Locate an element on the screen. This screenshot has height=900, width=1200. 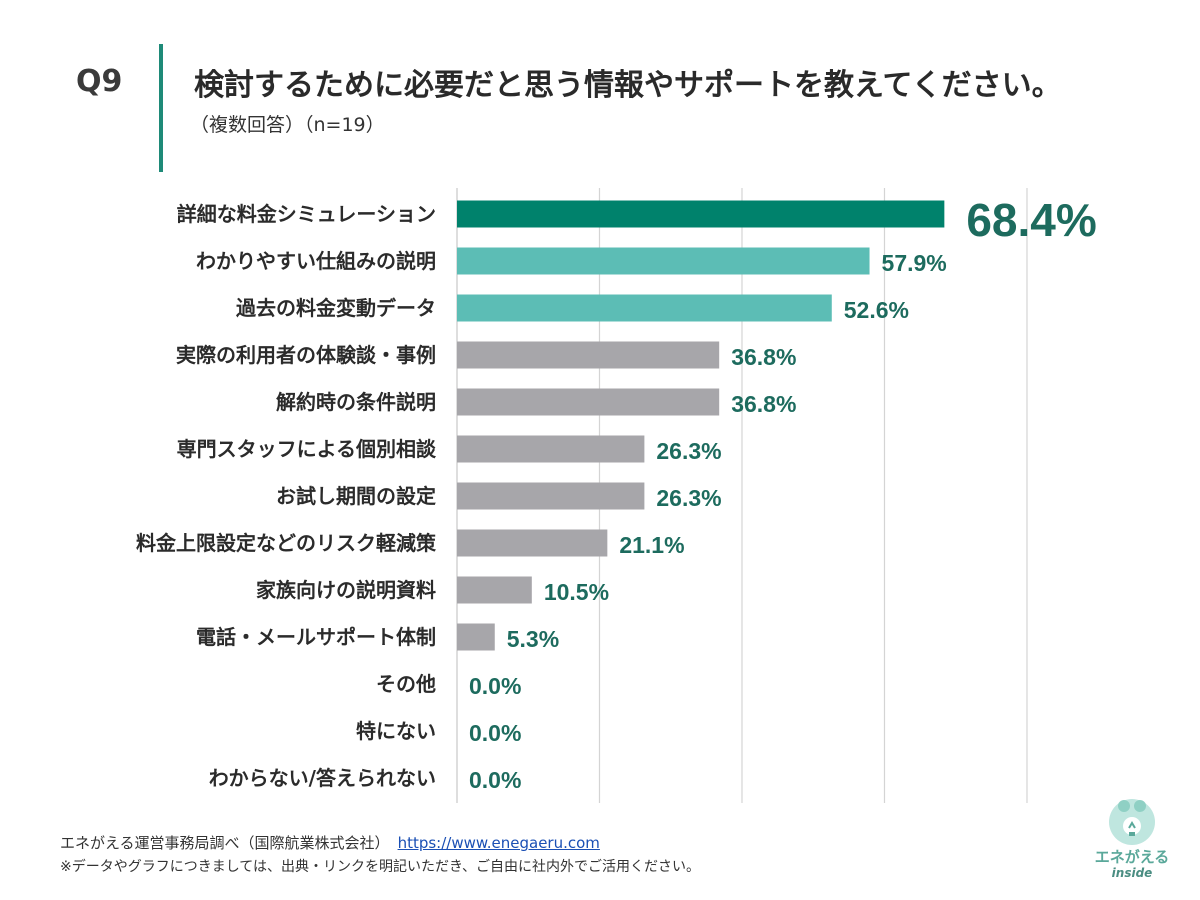
category-label: お試し期間の設定 is located at coordinates (356, 496).